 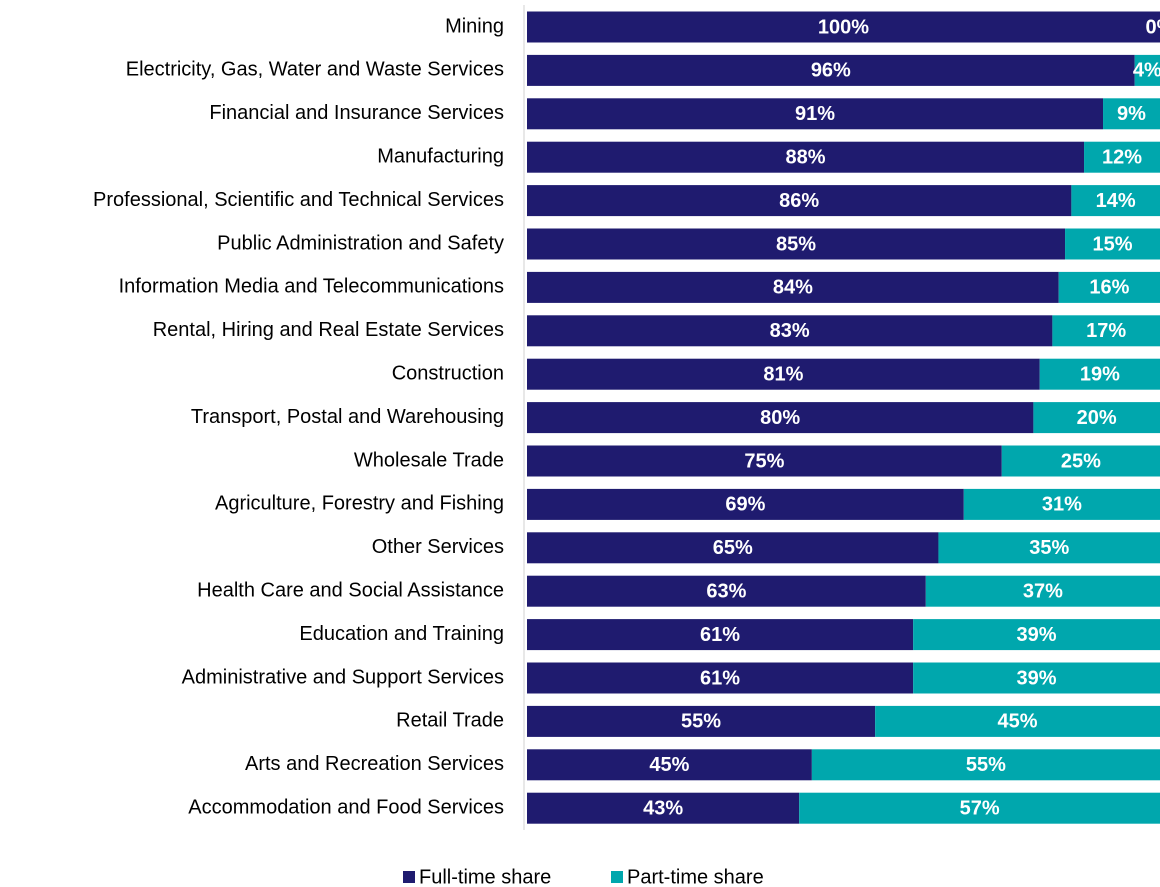 I want to click on value-label: 4%, so click(x=1146, y=71).